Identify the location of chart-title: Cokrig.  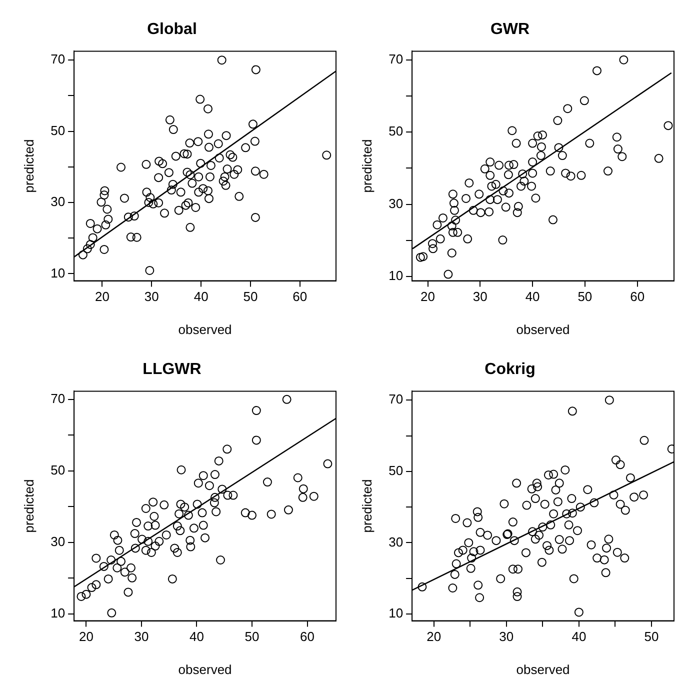
(510, 369).